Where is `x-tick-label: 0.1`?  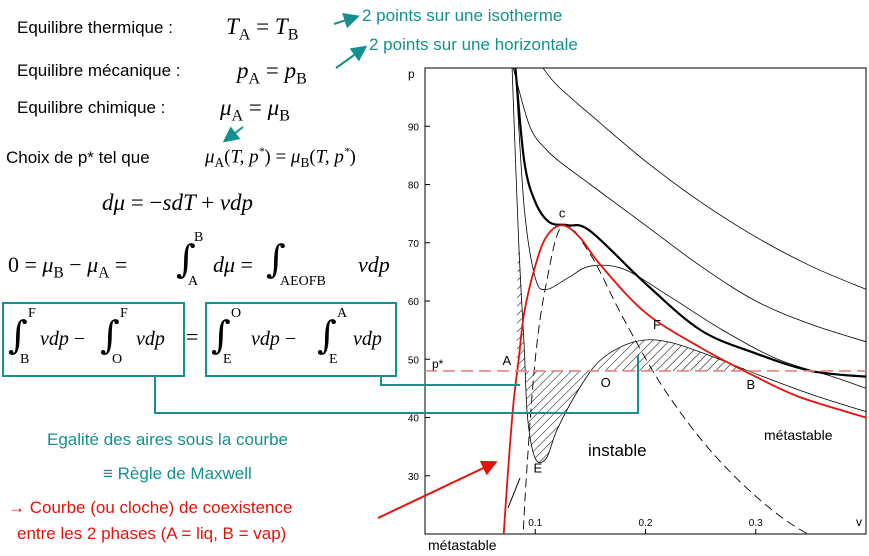 x-tick-label: 0.1 is located at coordinates (535, 523).